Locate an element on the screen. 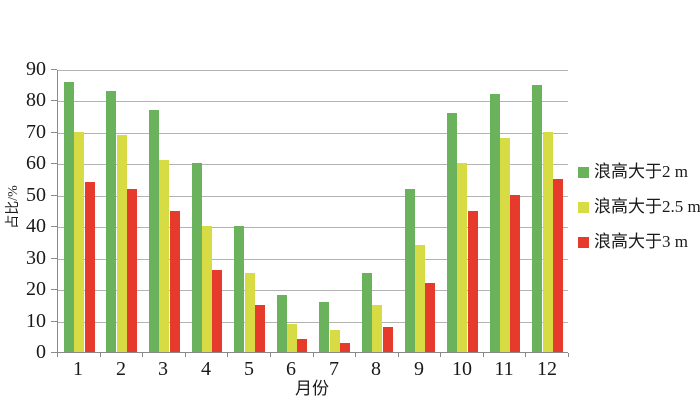 This screenshot has width=700, height=403. legend-label: 浪高大于2.5 m is located at coordinates (647, 206).